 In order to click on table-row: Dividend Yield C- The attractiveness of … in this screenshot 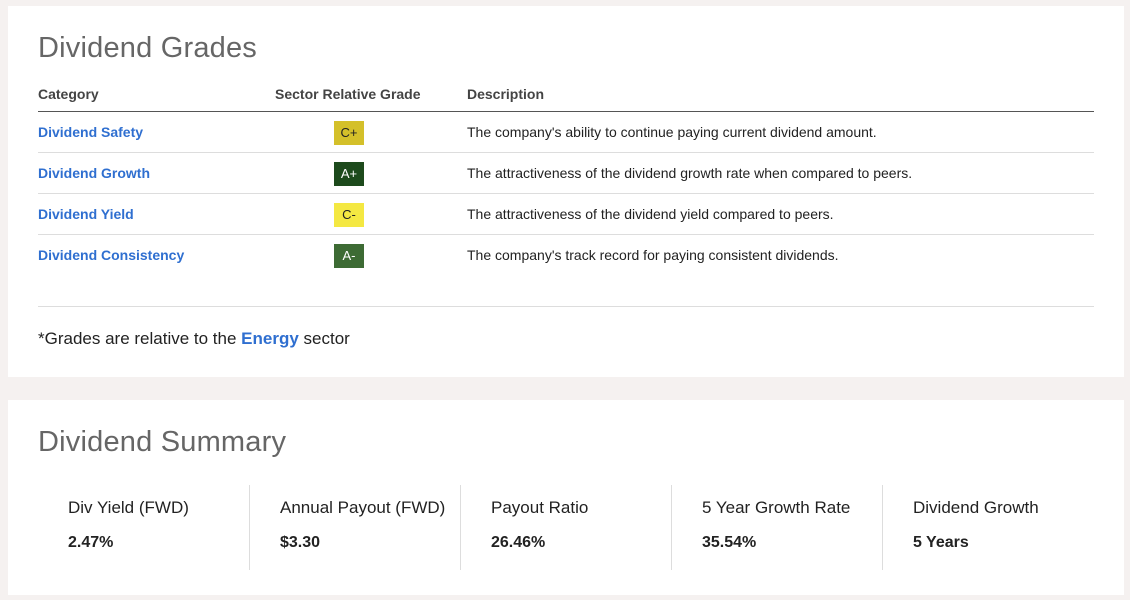, I will do `click(566, 214)`.